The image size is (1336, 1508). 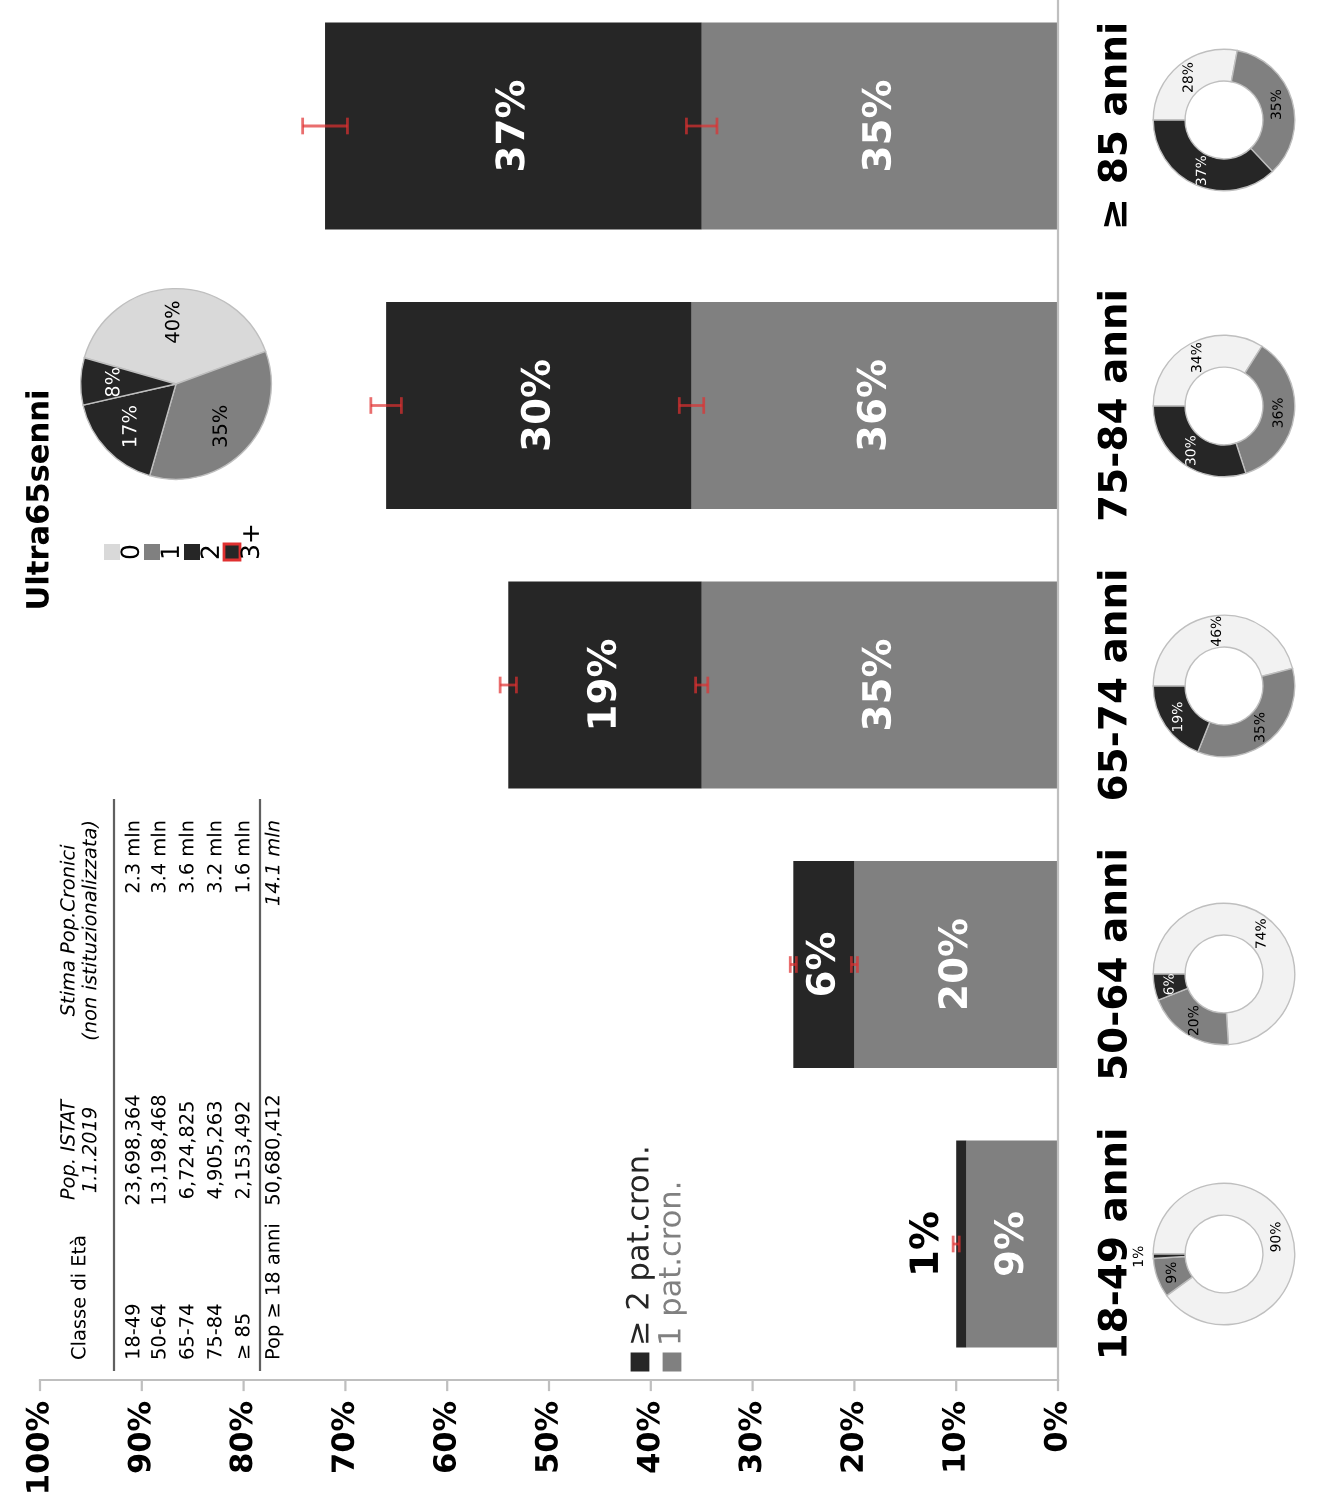 I want to click on data-label: 17%, so click(x=129, y=426).